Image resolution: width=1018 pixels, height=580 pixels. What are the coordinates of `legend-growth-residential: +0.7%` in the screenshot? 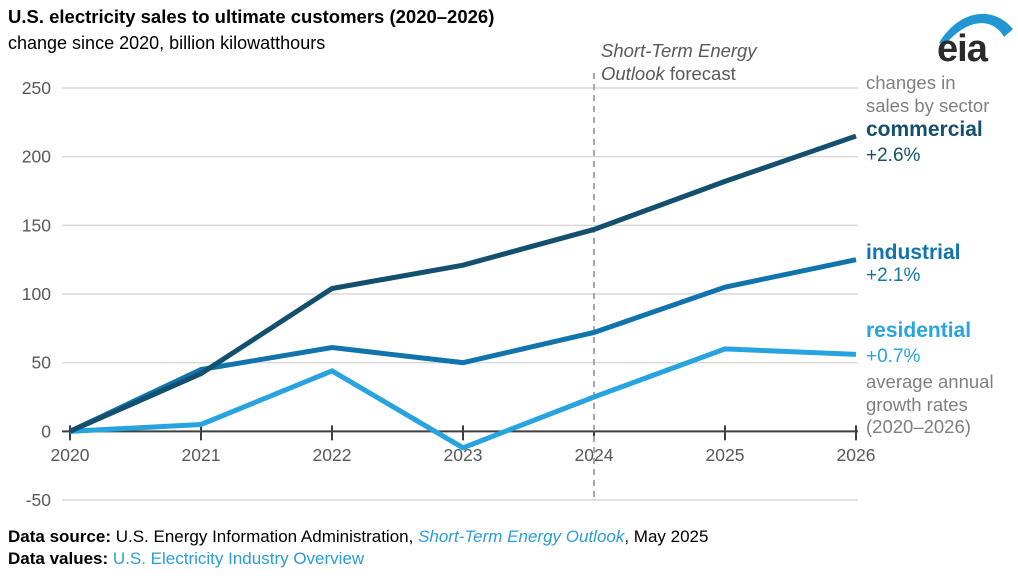 It's located at (893, 356).